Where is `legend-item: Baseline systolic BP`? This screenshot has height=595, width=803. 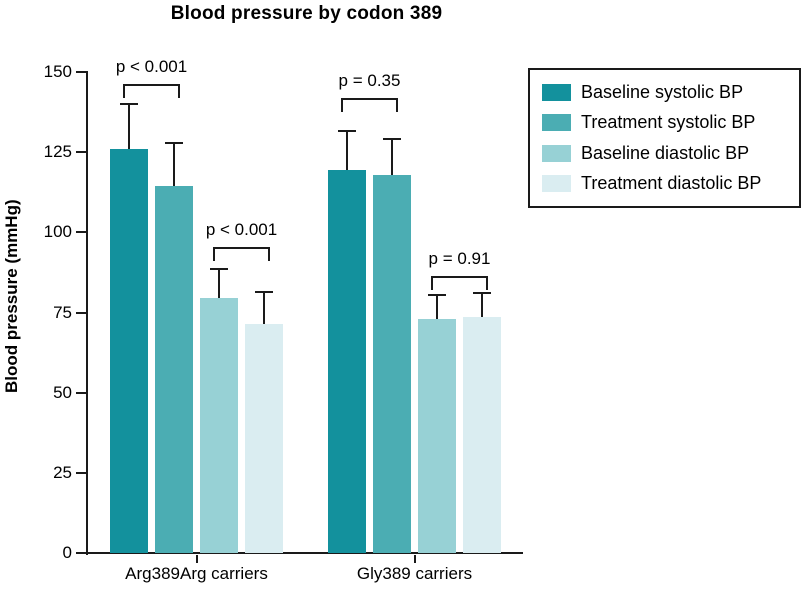 legend-item: Baseline systolic BP is located at coordinates (670, 92).